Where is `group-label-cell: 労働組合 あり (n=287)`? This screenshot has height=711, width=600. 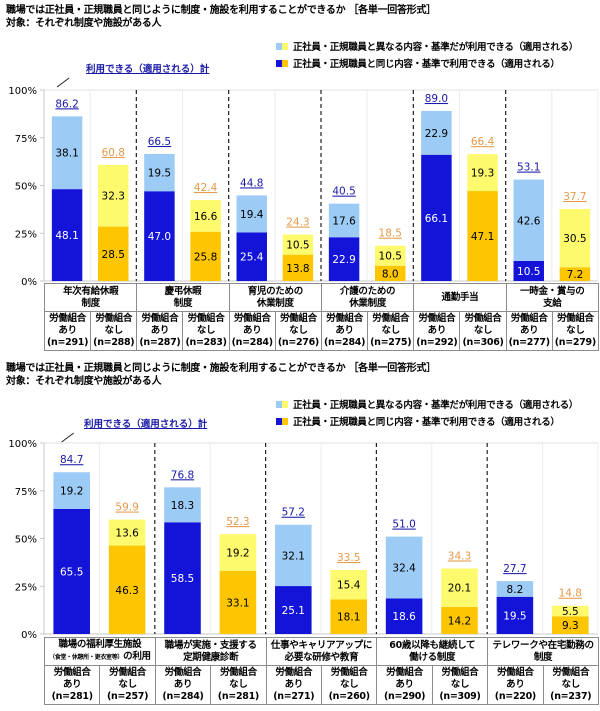
group-label-cell: 労働組合 あり (n=287) is located at coordinates (160, 331).